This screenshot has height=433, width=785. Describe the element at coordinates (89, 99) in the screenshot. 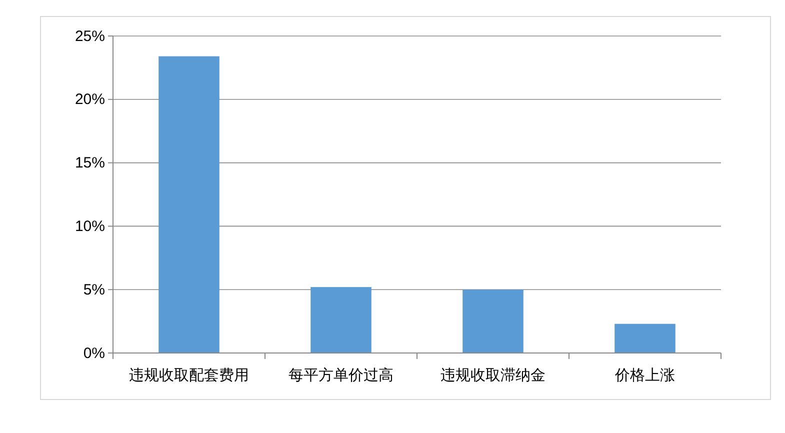

I see `y-tick-label: 20%` at that location.